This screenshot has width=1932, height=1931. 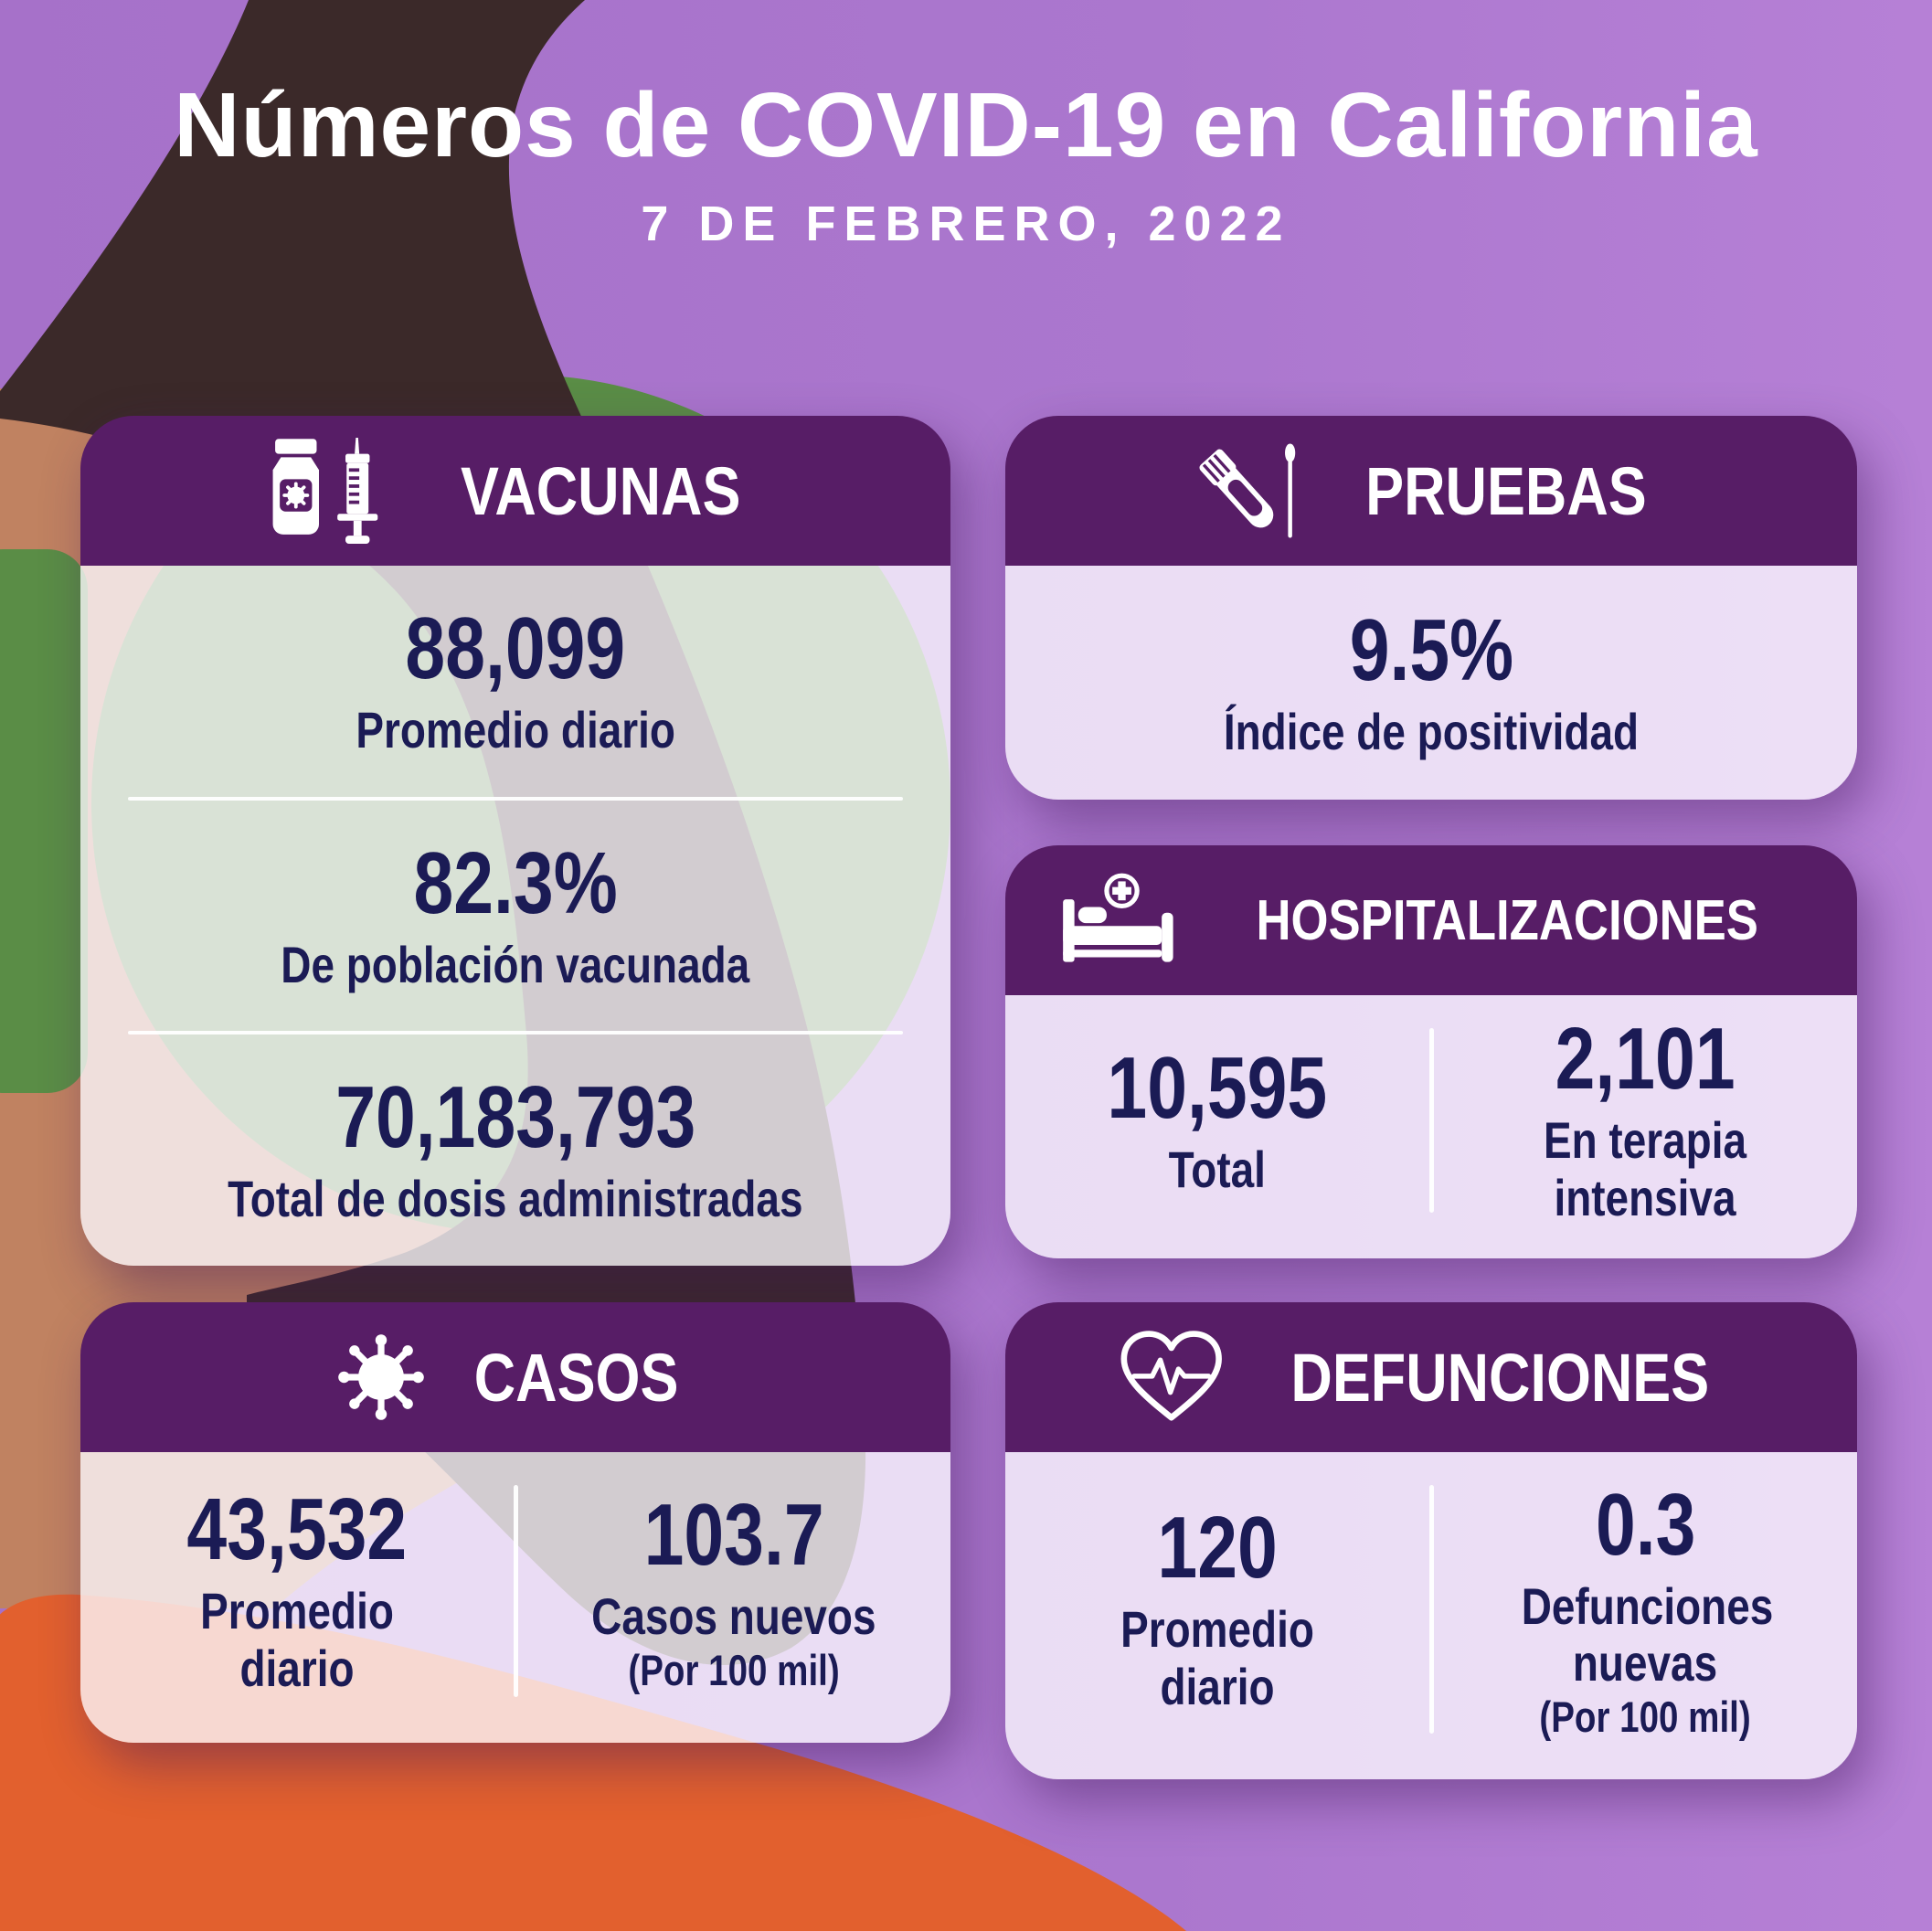 I want to click on stat-value: 2,101, so click(x=1645, y=1059).